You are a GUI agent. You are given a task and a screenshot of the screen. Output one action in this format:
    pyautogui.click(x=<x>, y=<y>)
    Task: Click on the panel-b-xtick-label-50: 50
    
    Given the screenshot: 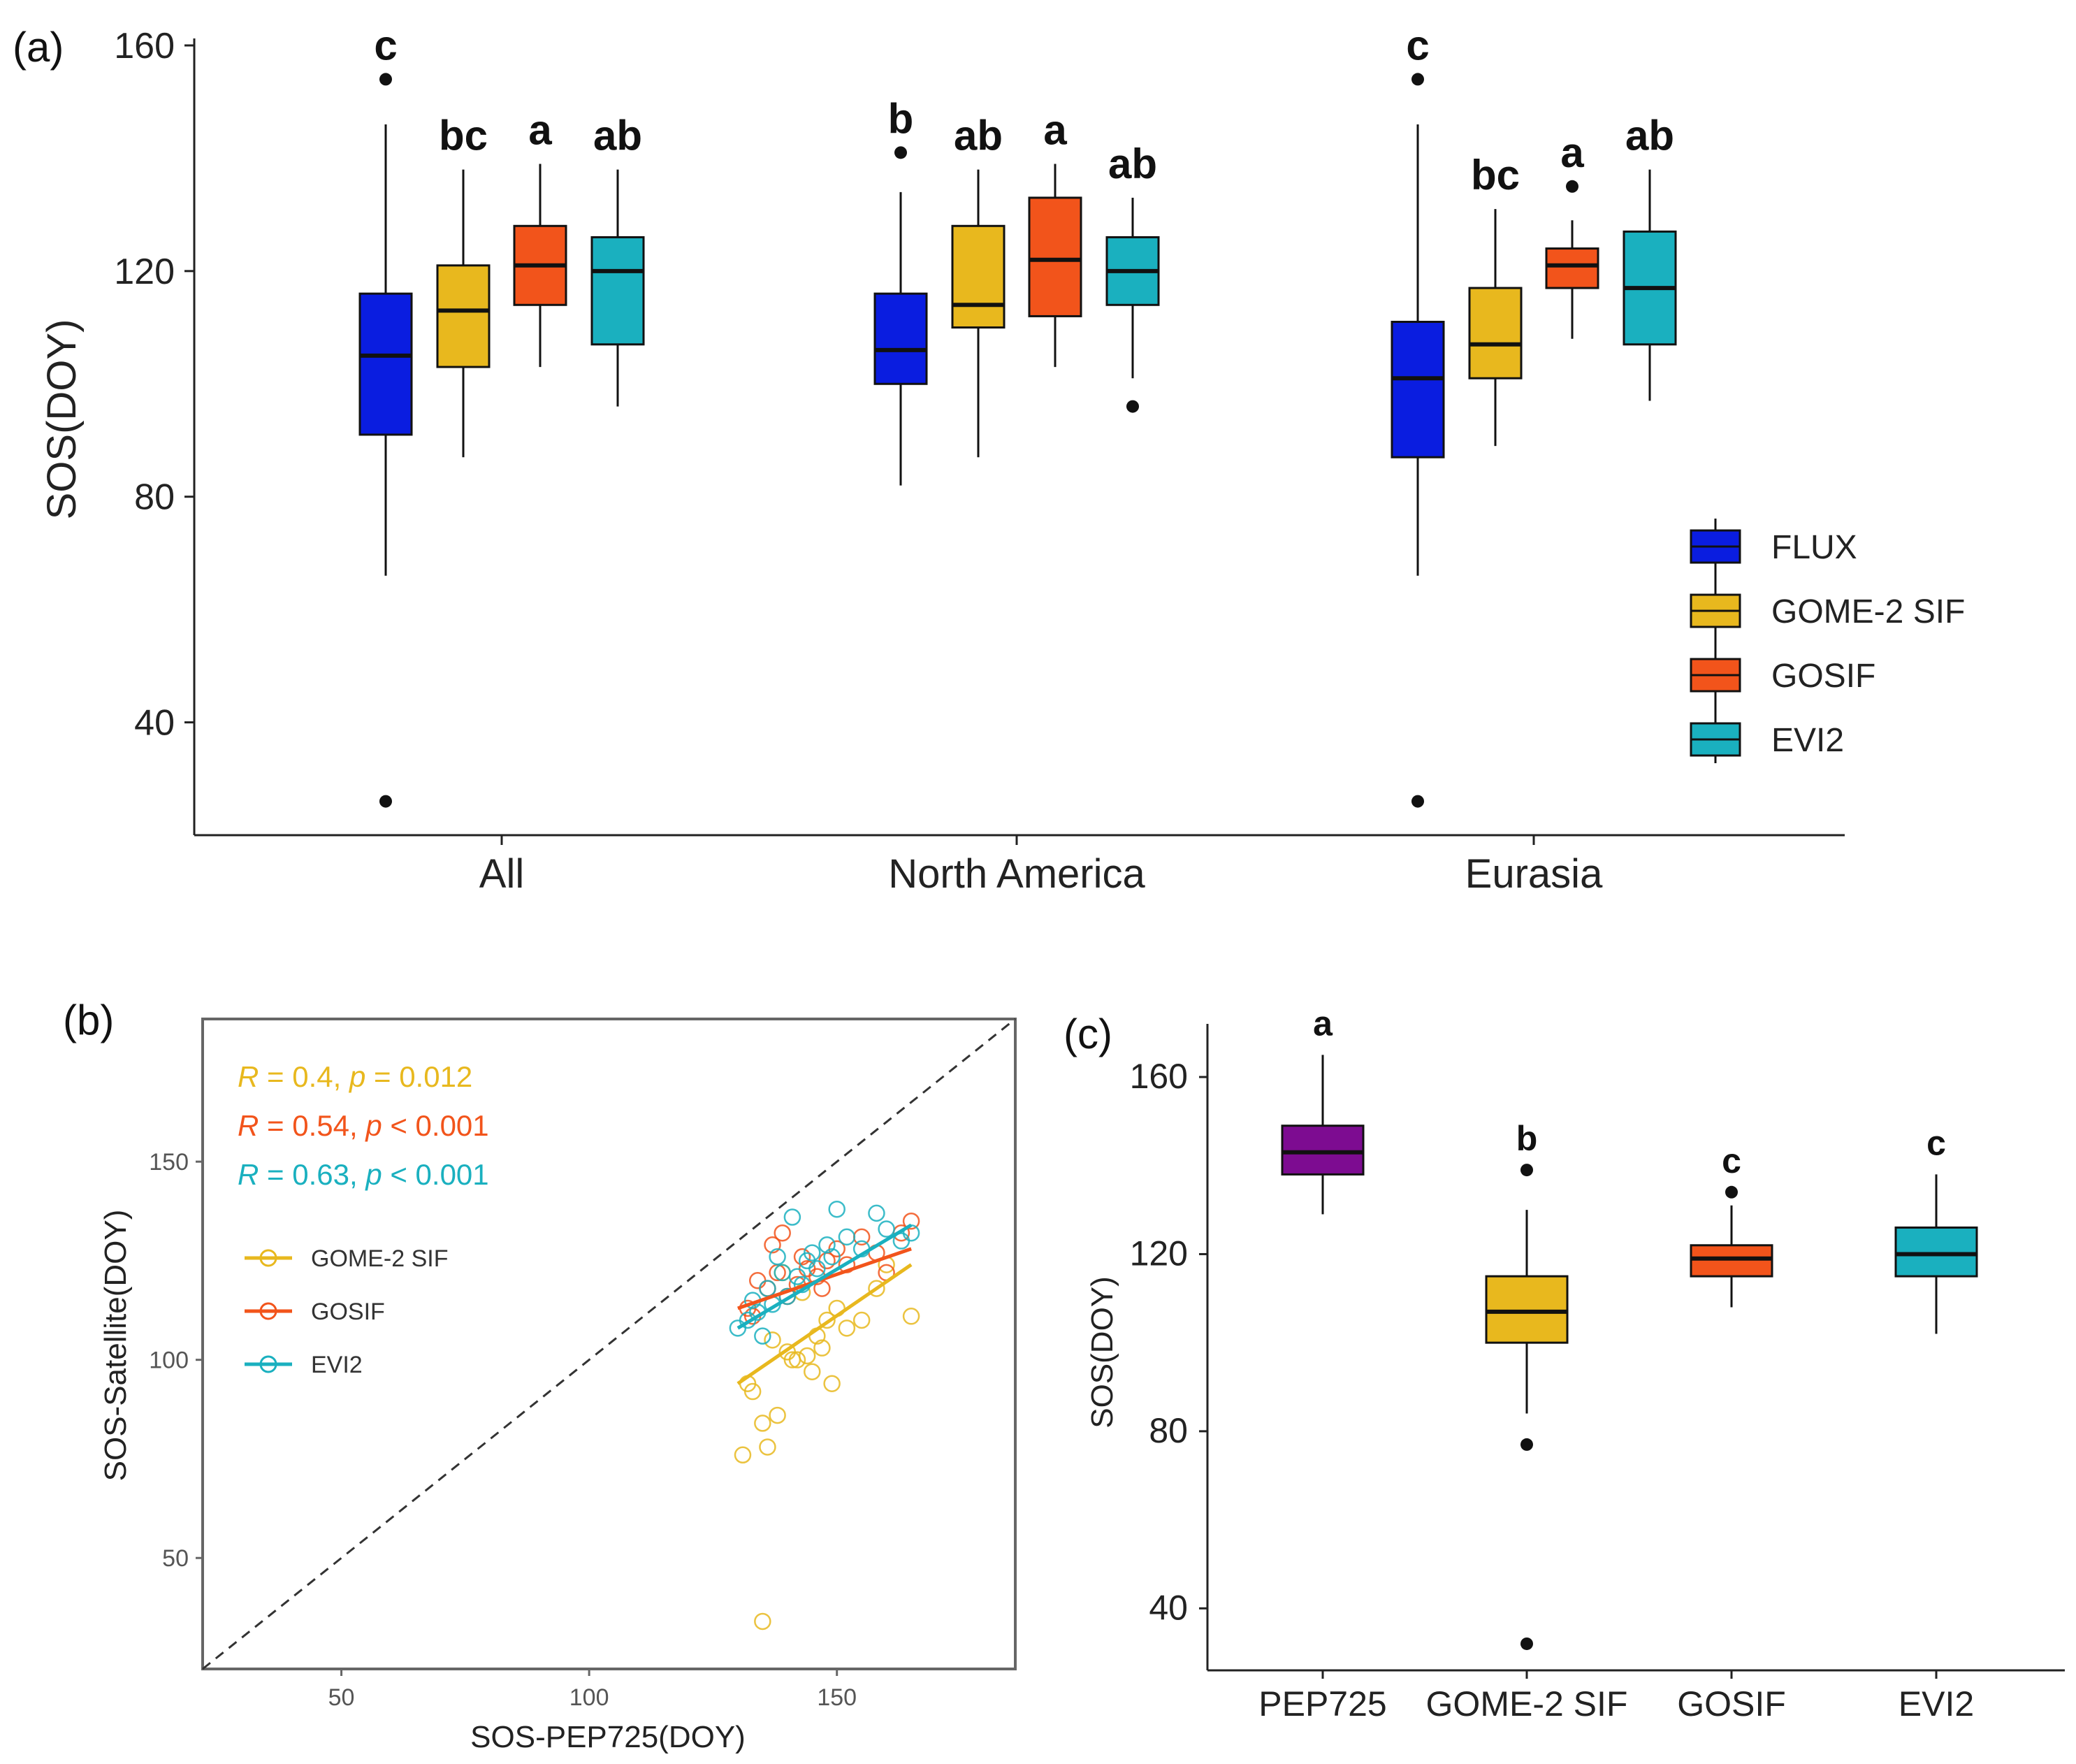 What is the action you would take?
    pyautogui.click(x=342, y=1697)
    